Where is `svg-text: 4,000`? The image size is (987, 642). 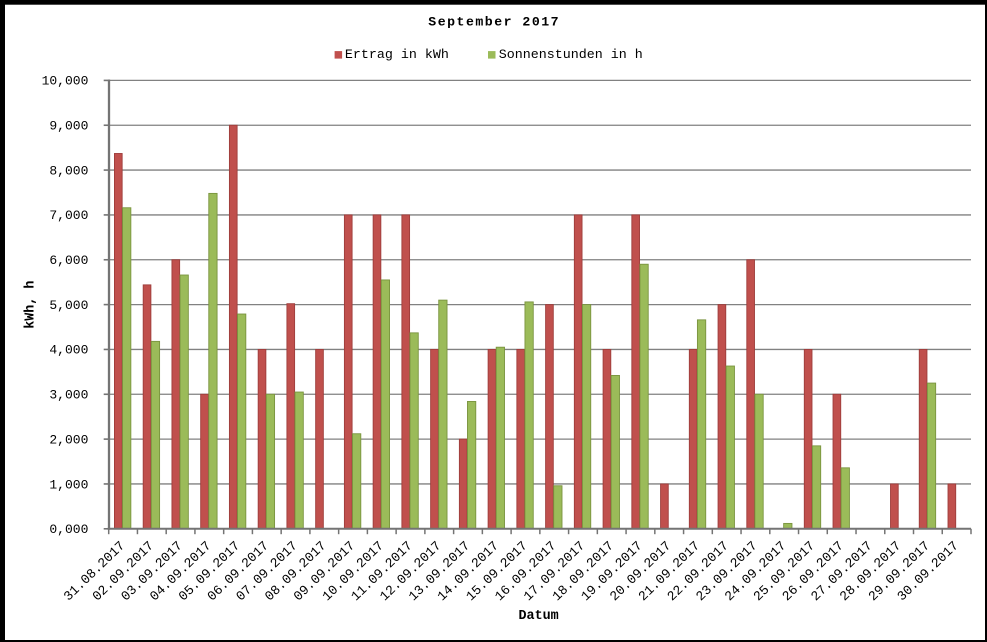
svg-text: 4,000 is located at coordinates (68, 350).